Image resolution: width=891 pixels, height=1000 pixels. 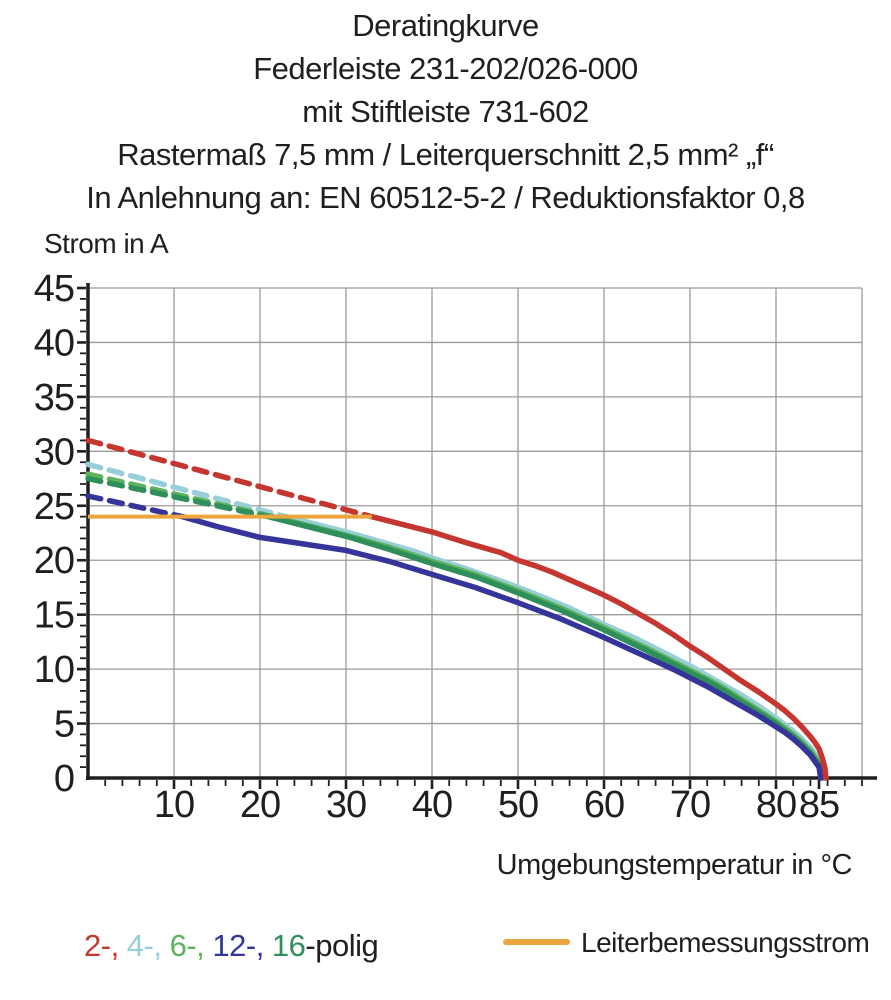 I want to click on rated-current-swatch, so click(x=536, y=942).